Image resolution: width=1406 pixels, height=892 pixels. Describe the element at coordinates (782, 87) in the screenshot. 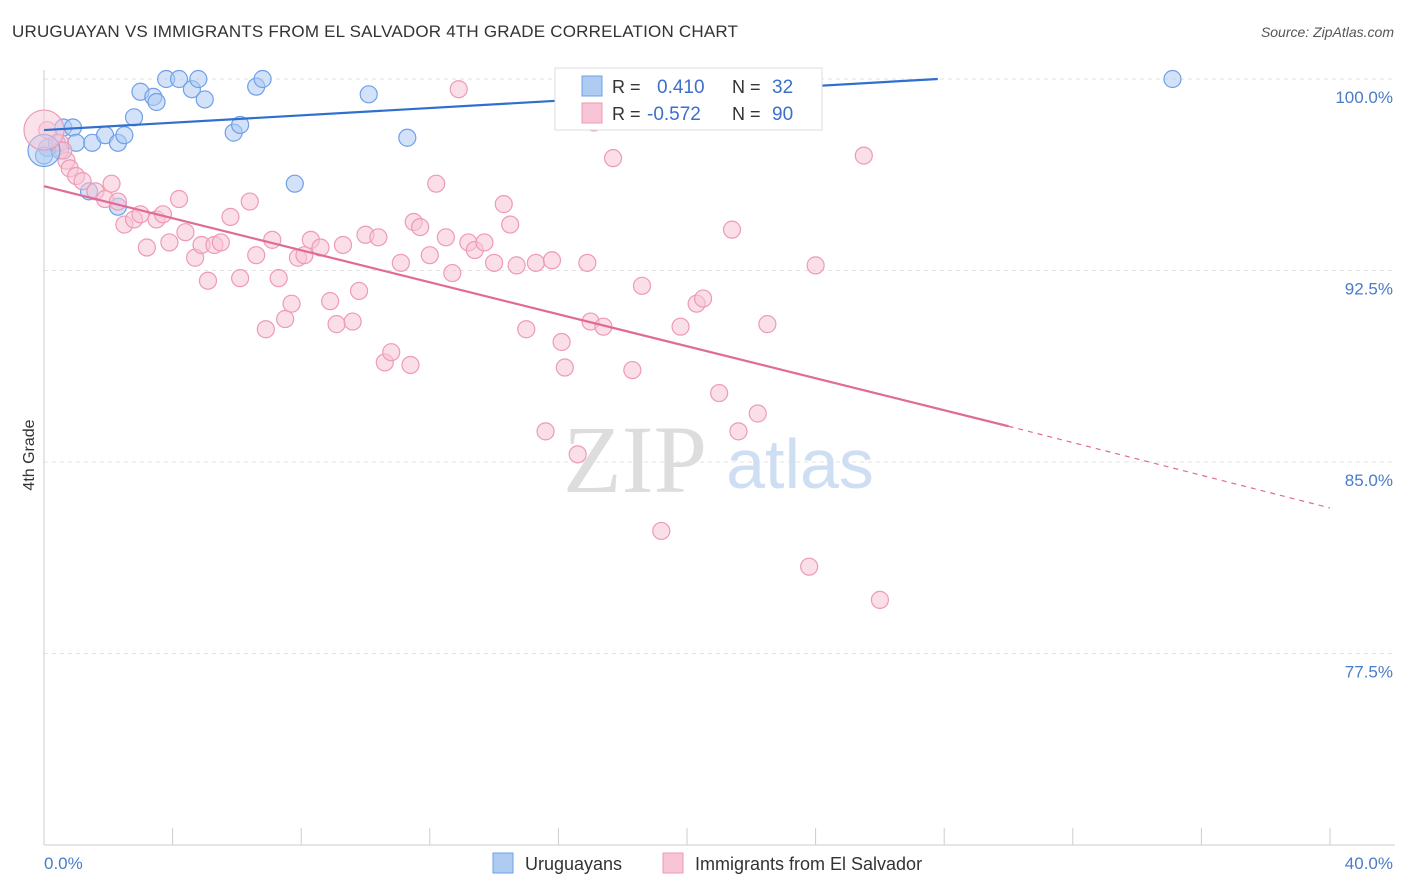

I see `legend-n-value-1: 32` at that location.